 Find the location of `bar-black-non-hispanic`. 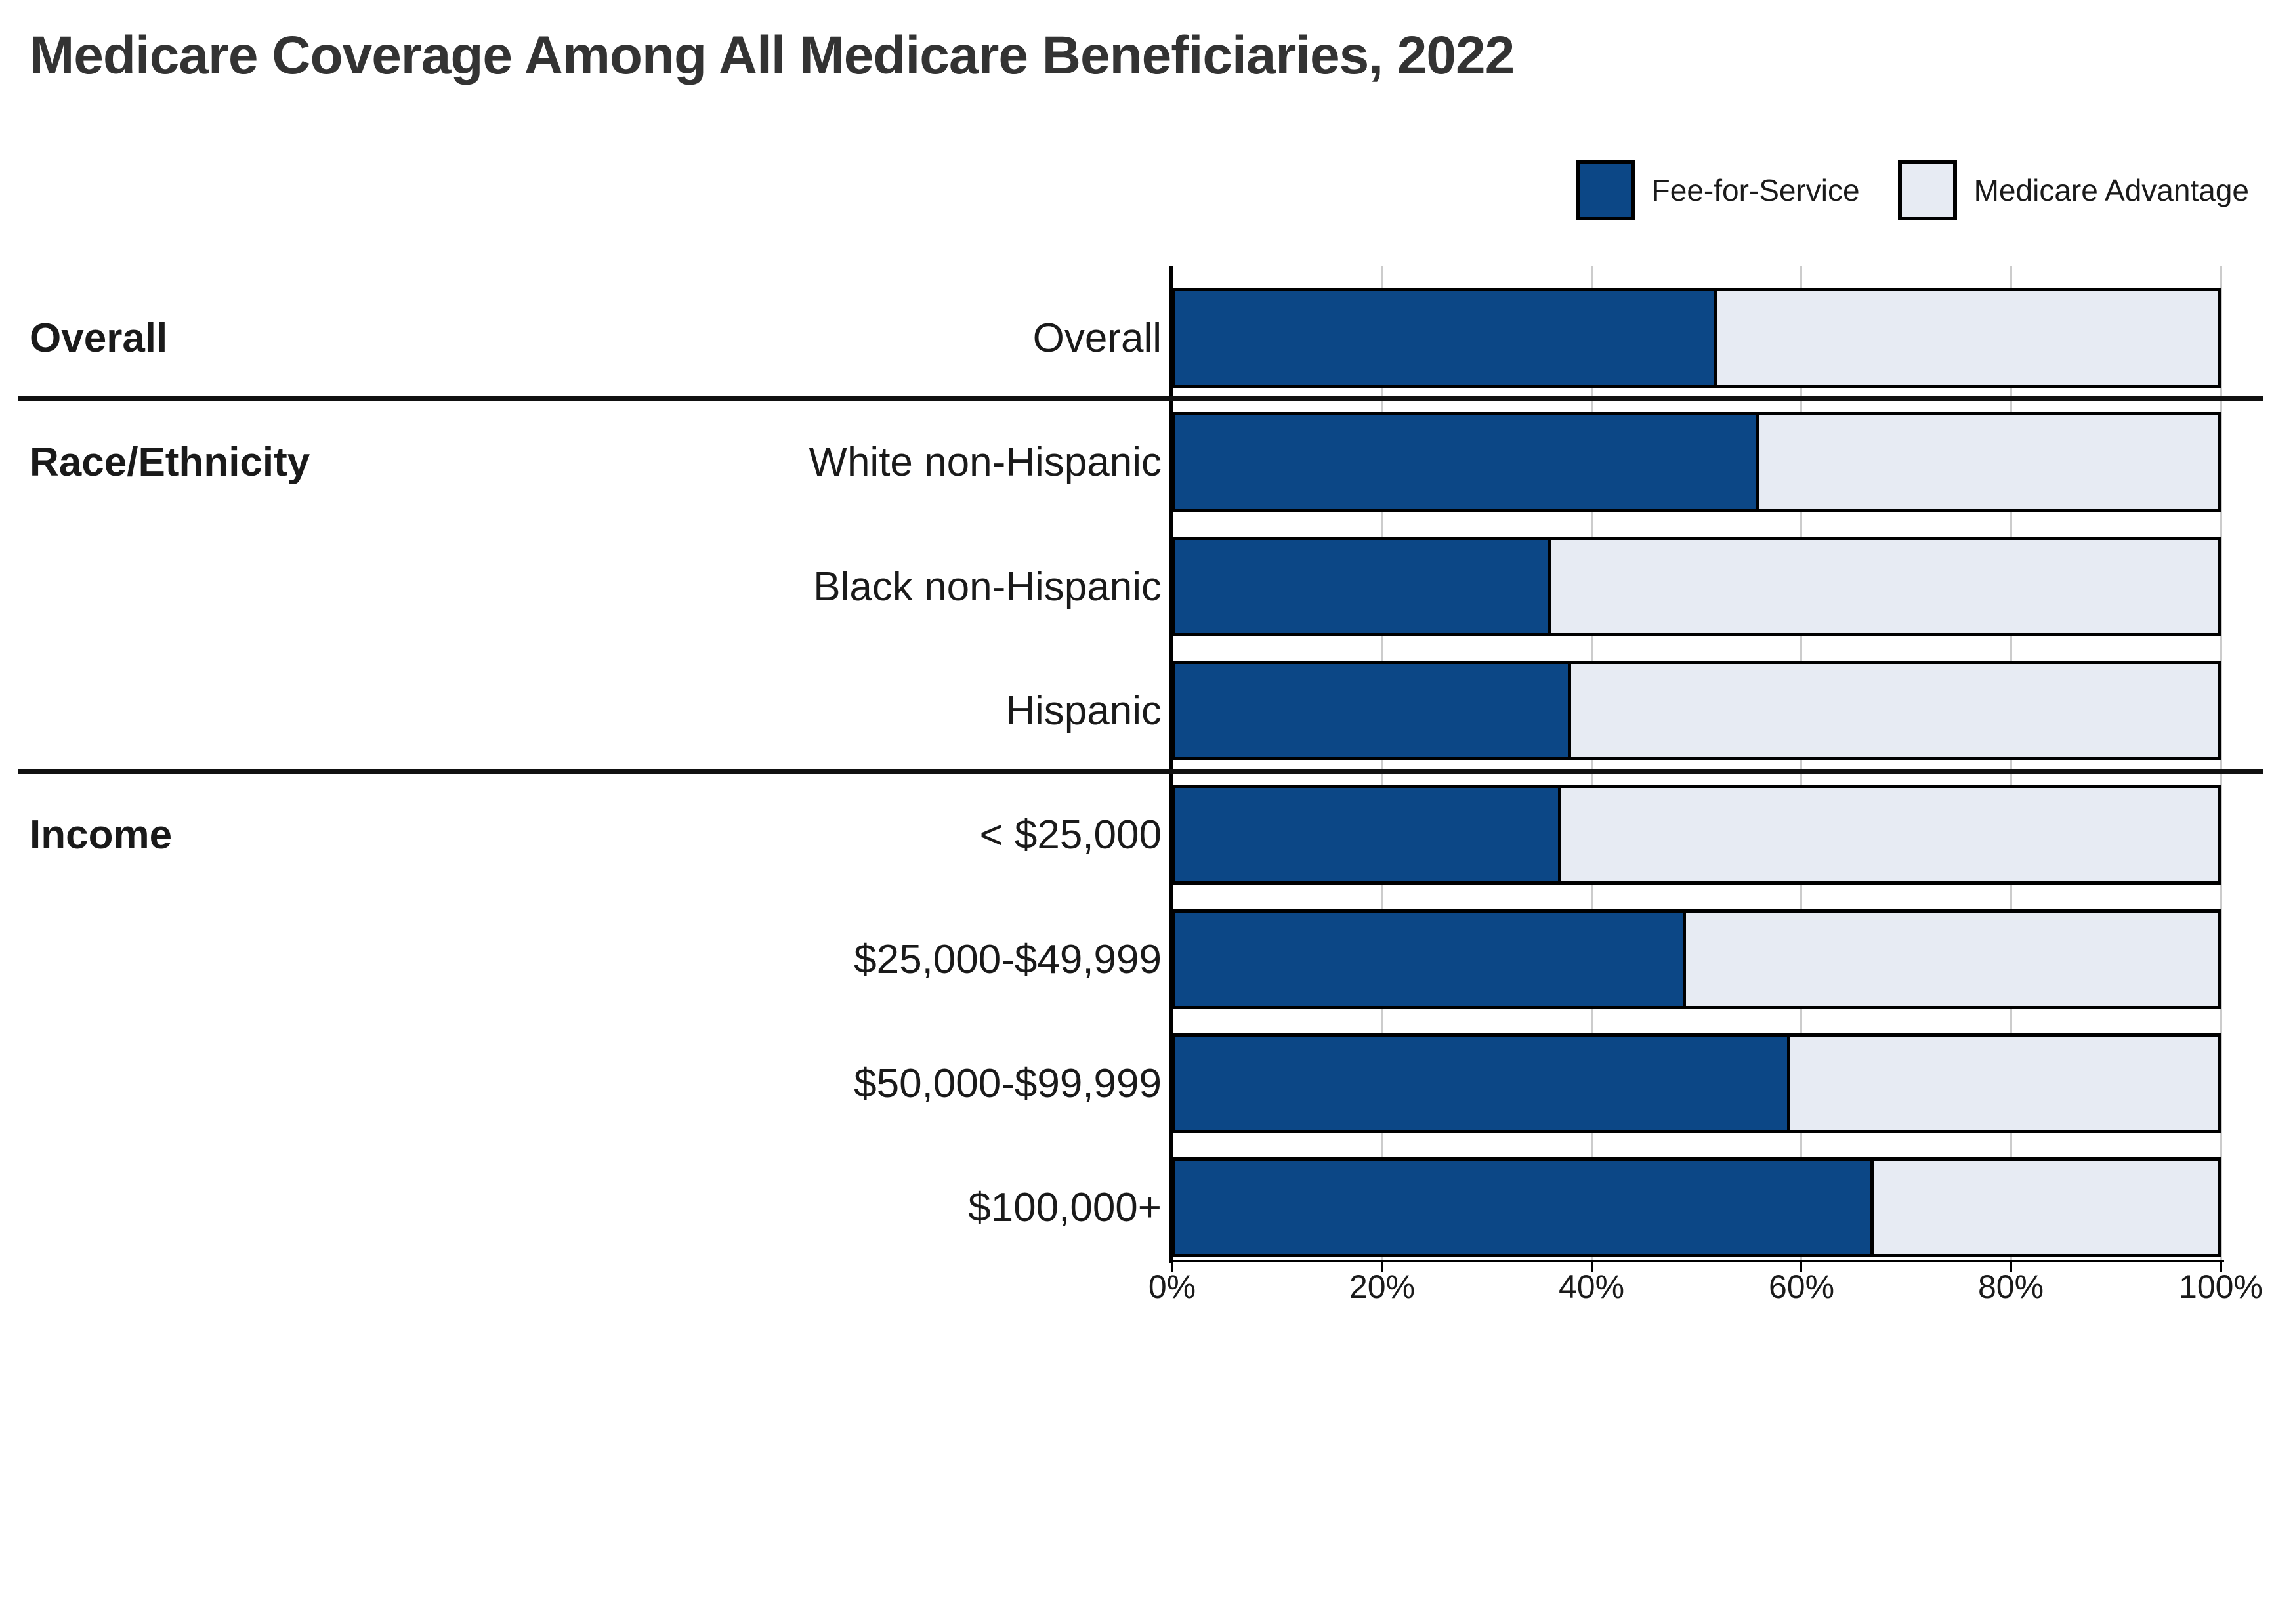

bar-black-non-hispanic is located at coordinates (1696, 586).